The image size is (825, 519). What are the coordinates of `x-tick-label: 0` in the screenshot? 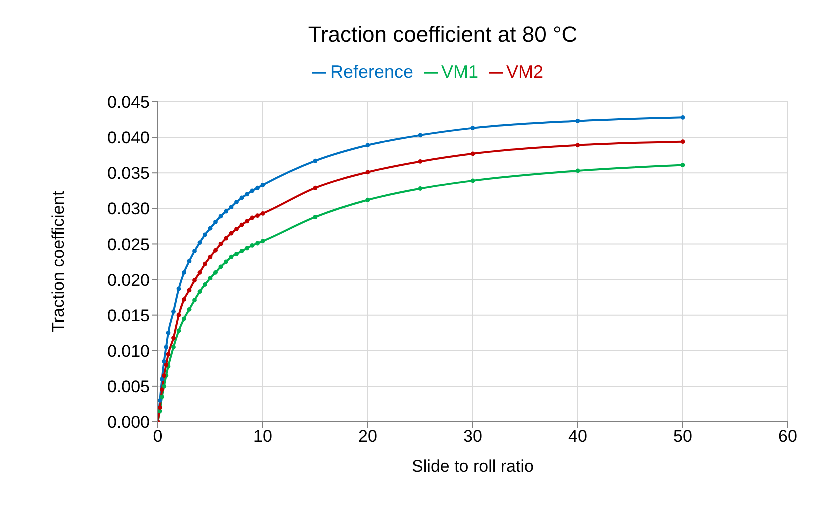 It's located at (158, 436).